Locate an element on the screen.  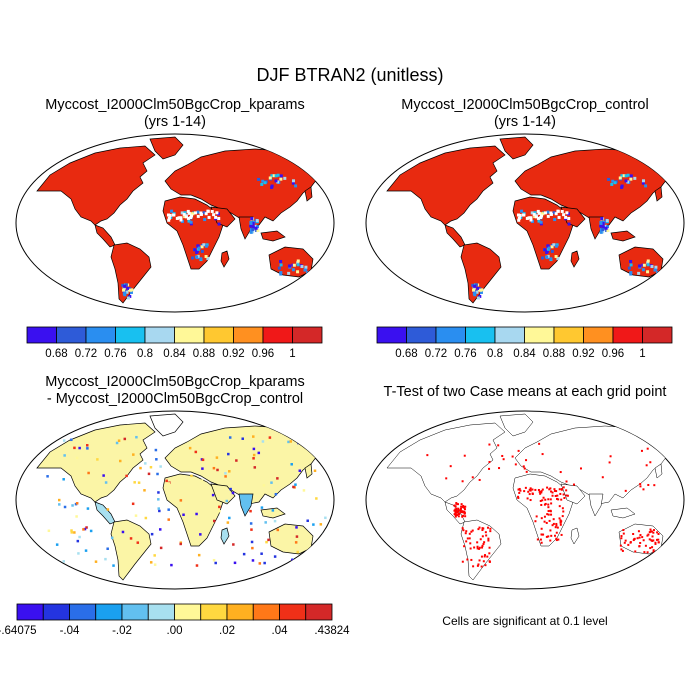
panel-title-kparams-line2: (yrs 1-14) is located at coordinates (175, 122).